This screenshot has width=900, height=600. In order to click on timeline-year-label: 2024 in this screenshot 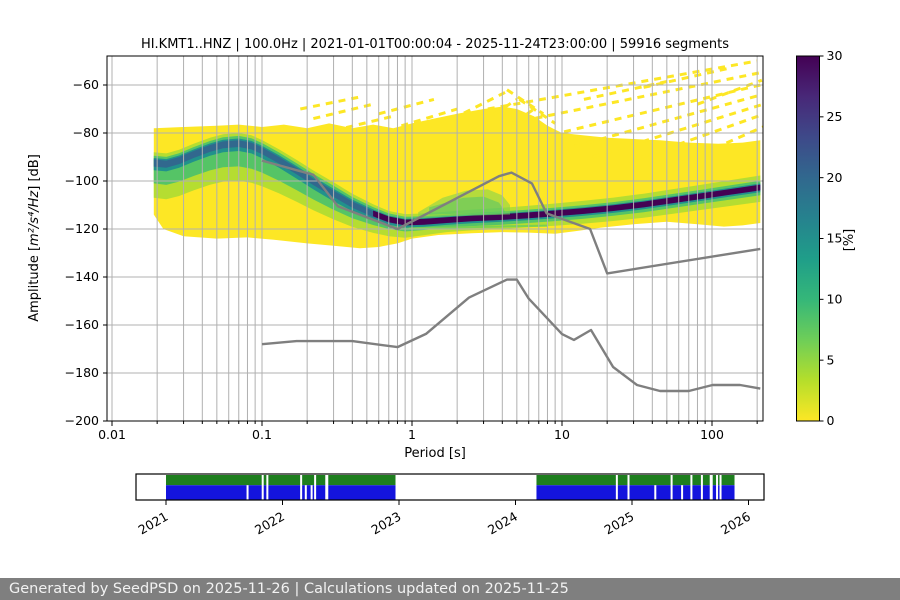, I will do `click(502, 523)`.